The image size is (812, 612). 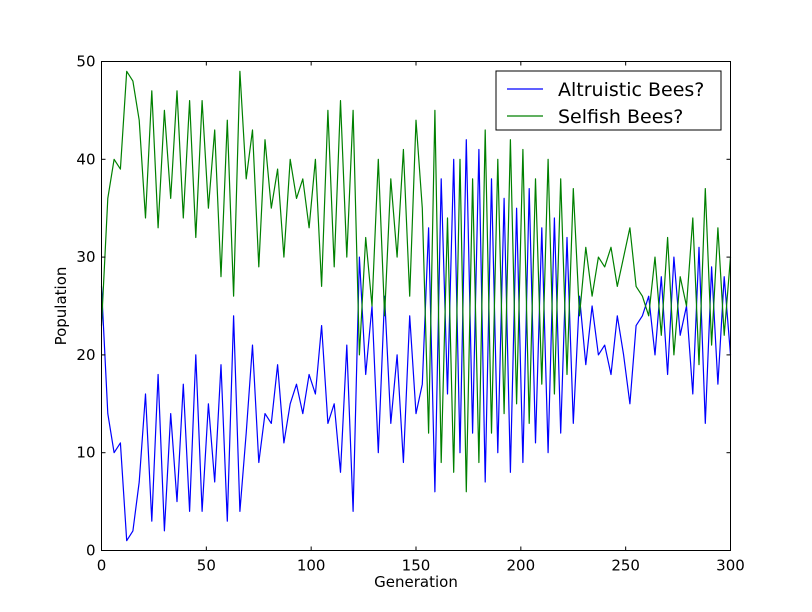 I want to click on x-tick-label: 200, so click(x=521, y=566).